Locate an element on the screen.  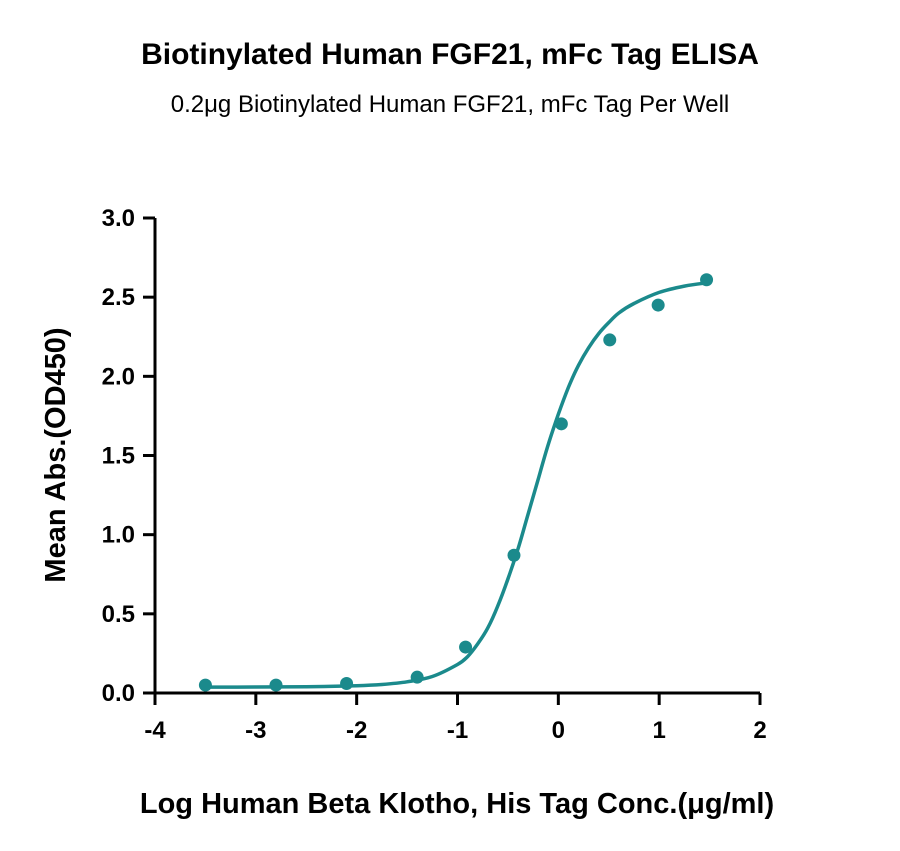
x-tick-label: -2 is located at coordinates (356, 730).